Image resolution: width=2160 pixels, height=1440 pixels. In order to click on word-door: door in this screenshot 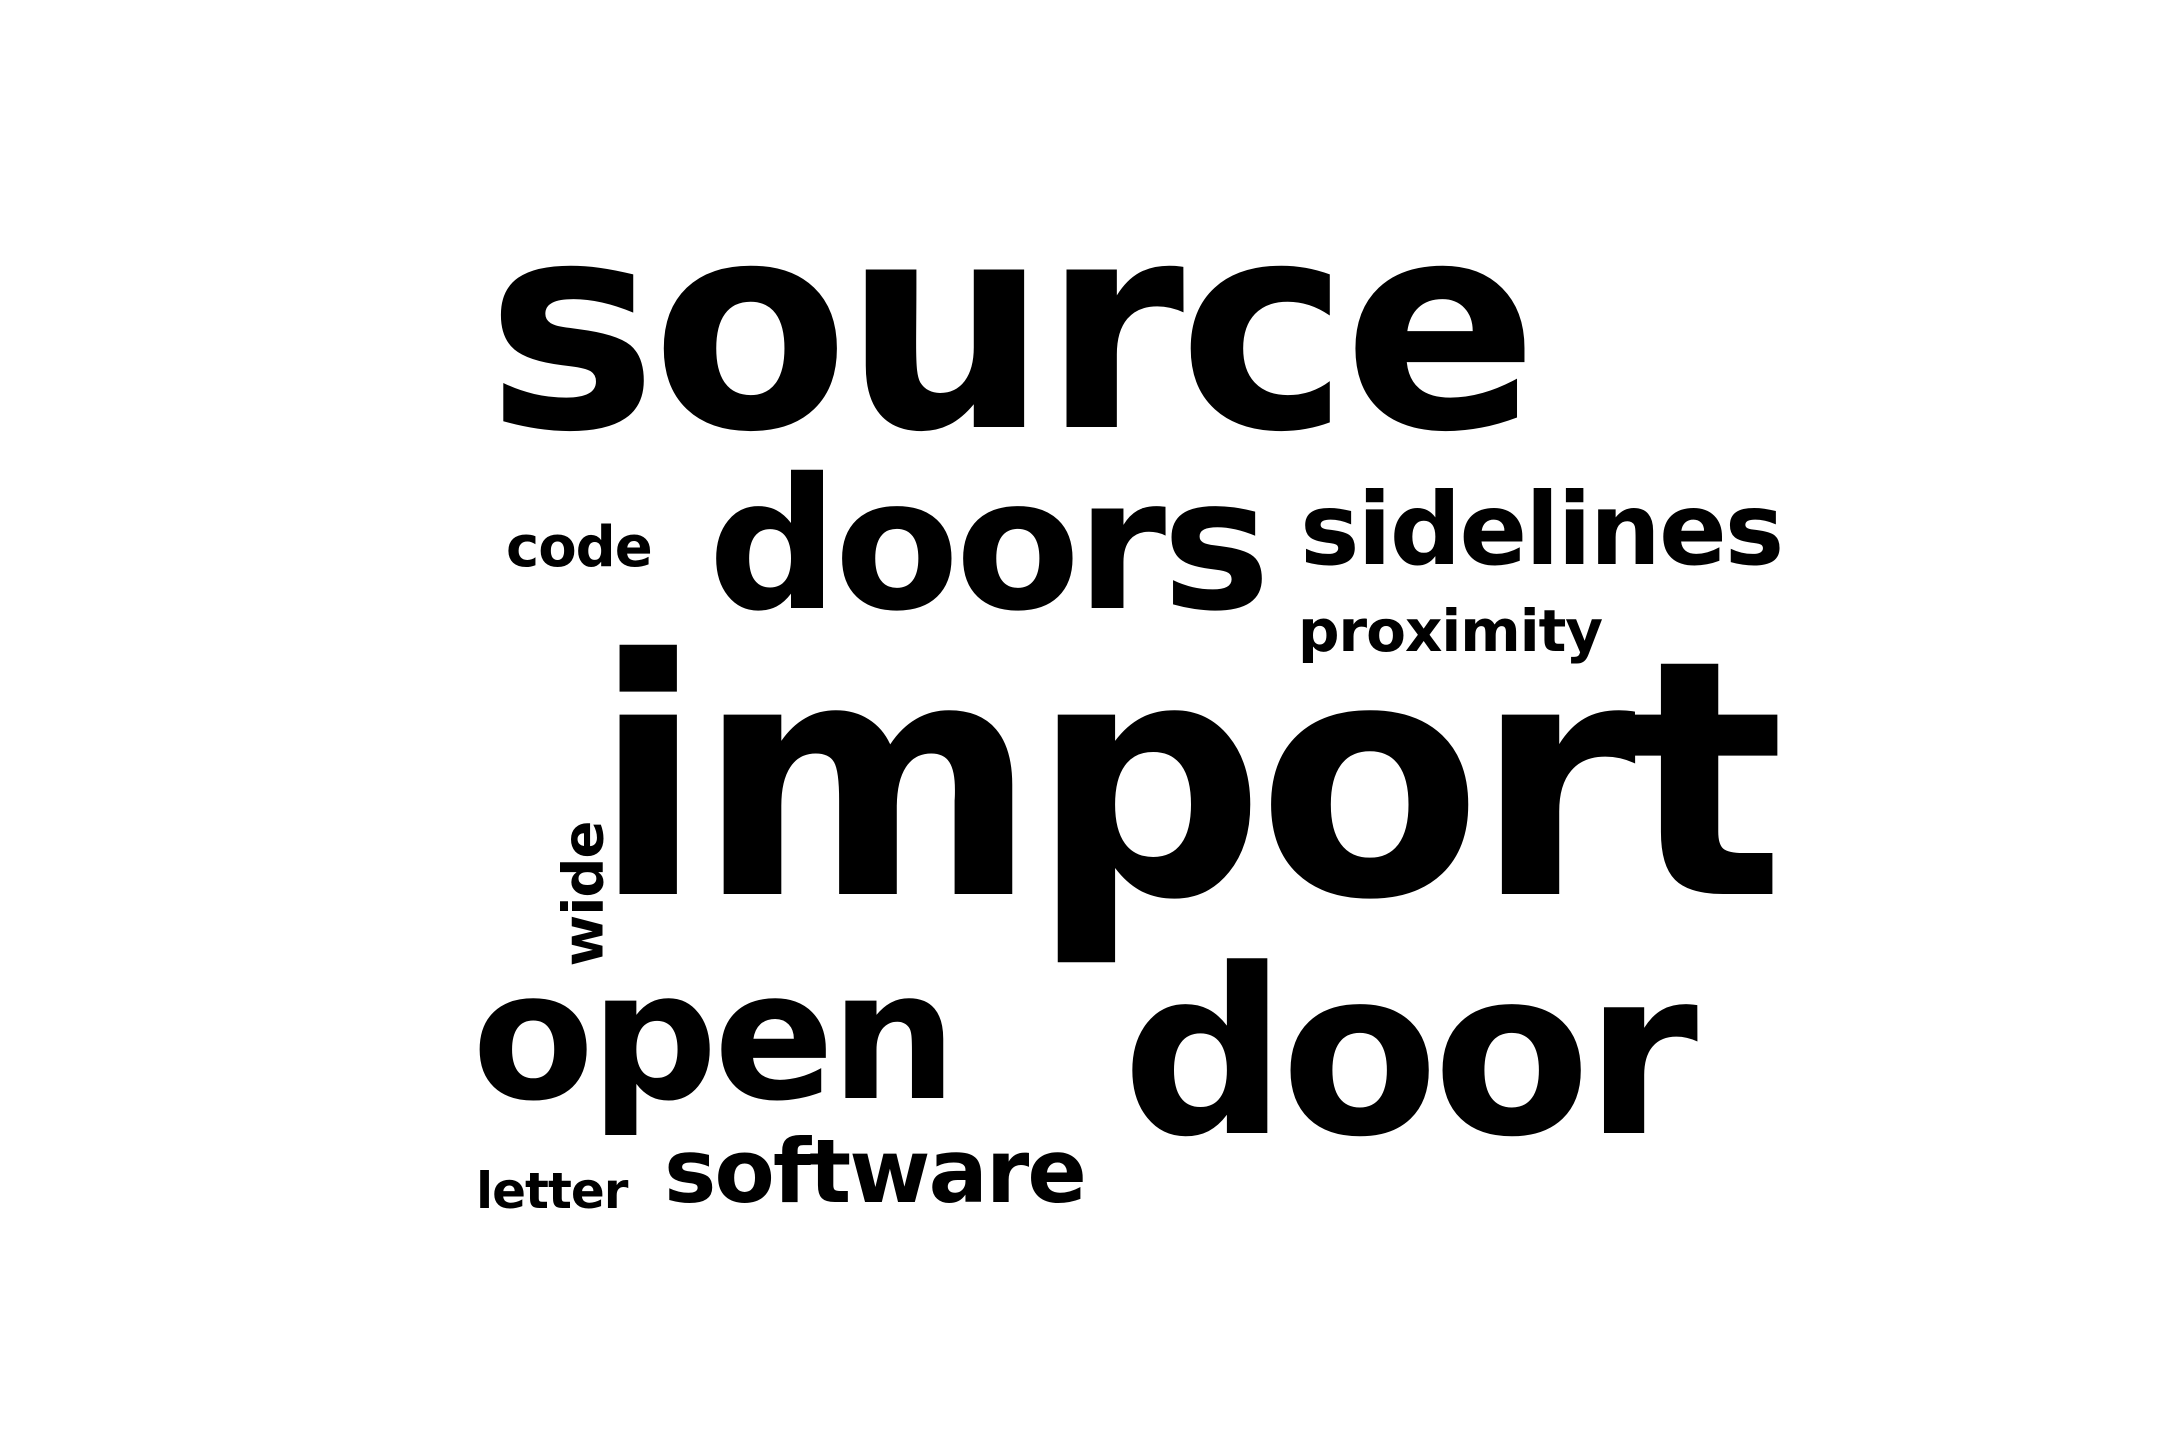, I will do `click(1410, 1054)`.